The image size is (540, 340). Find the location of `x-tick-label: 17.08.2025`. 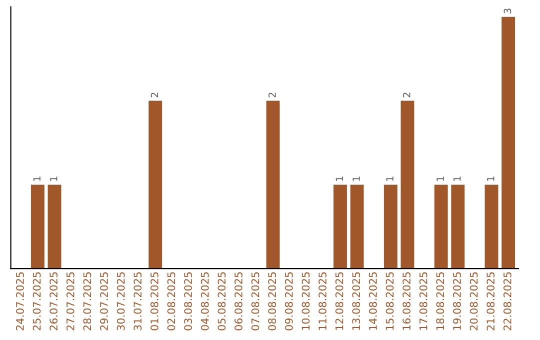

x-tick-label: 17.08.2025 is located at coordinates (423, 301).